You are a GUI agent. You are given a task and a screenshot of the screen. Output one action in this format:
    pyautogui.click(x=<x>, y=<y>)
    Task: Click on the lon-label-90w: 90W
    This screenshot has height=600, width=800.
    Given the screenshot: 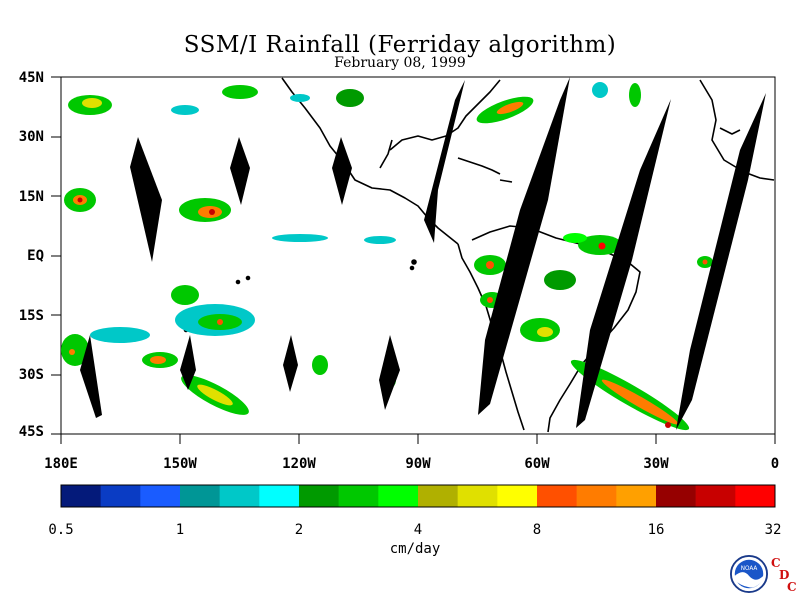 What is the action you would take?
    pyautogui.click(x=418, y=464)
    